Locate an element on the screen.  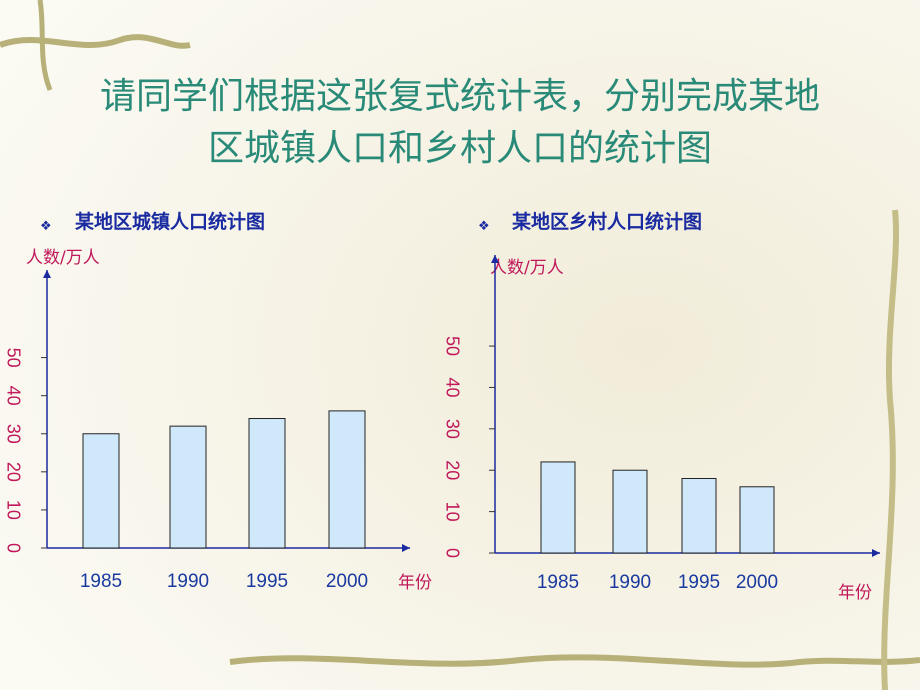
slide-title: 请同学们根据这张复式统计表，分别完成某地 is located at coordinates (460, 96).